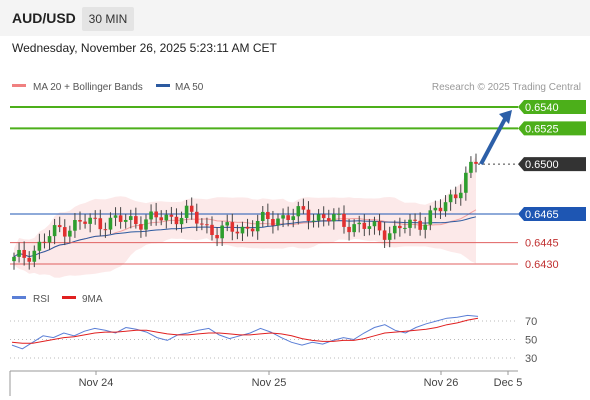 This screenshot has height=400, width=590. I want to click on rsi-9ma-line, so click(245, 330).